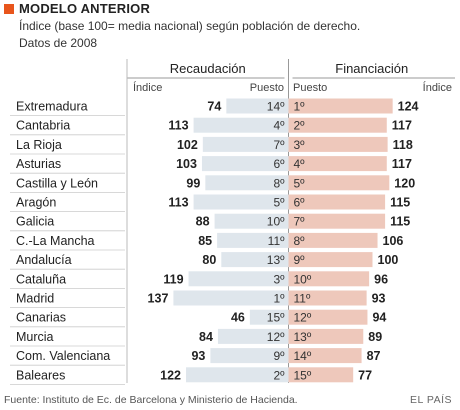 The height and width of the screenshot is (410, 460). I want to click on financiacion-value: 120, so click(404, 183).